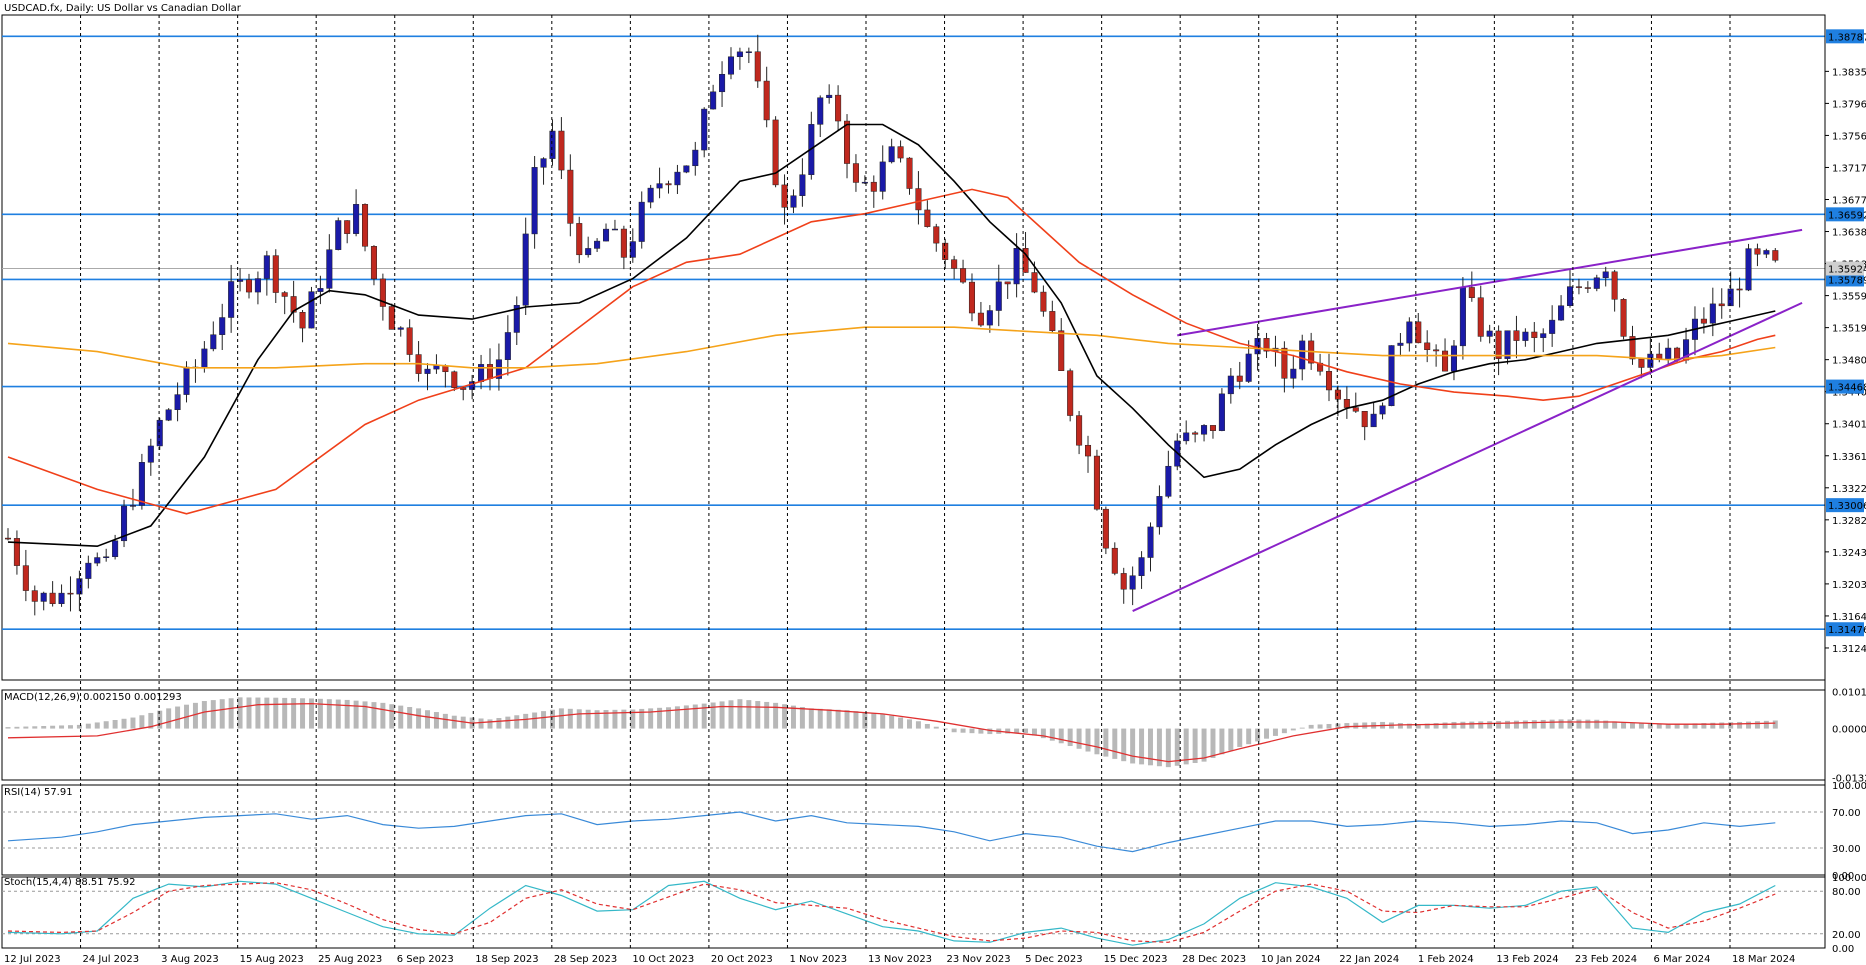 The image size is (1866, 965). Describe the element at coordinates (891, 732) in the screenshot. I see `macd-signal-line` at that location.